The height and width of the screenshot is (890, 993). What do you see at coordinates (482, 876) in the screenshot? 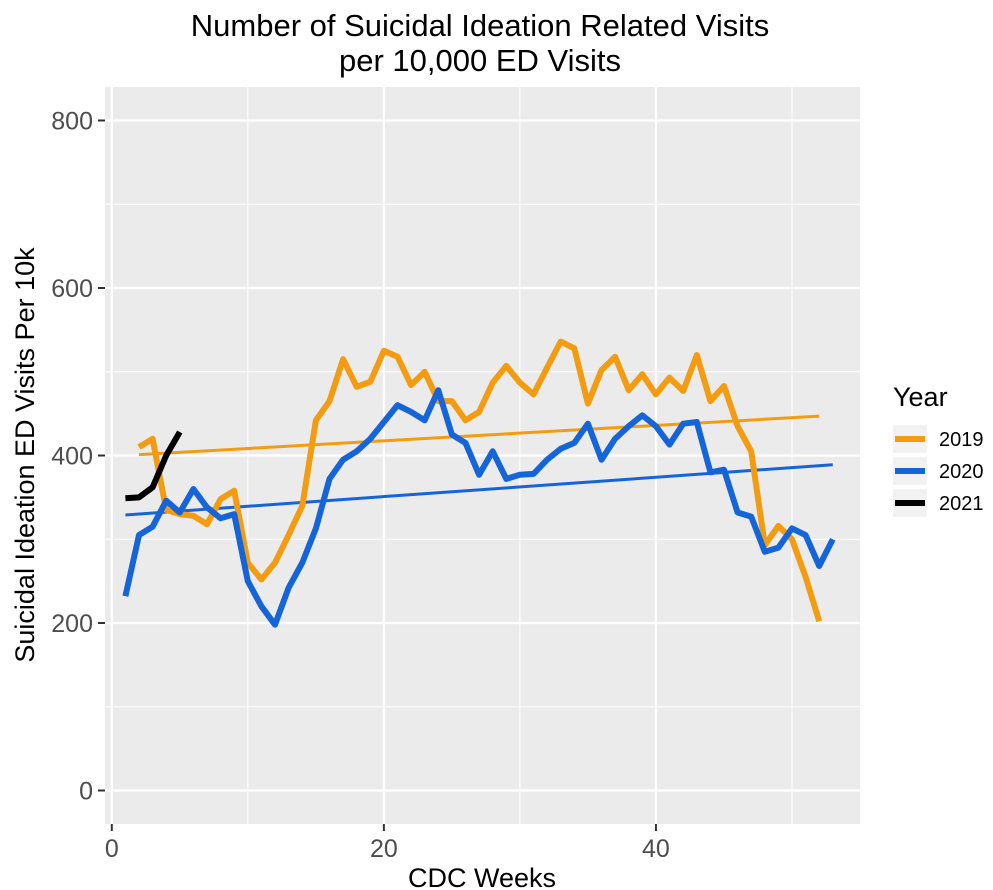
I see `x-axis-title: CDC Weeks` at bounding box center [482, 876].